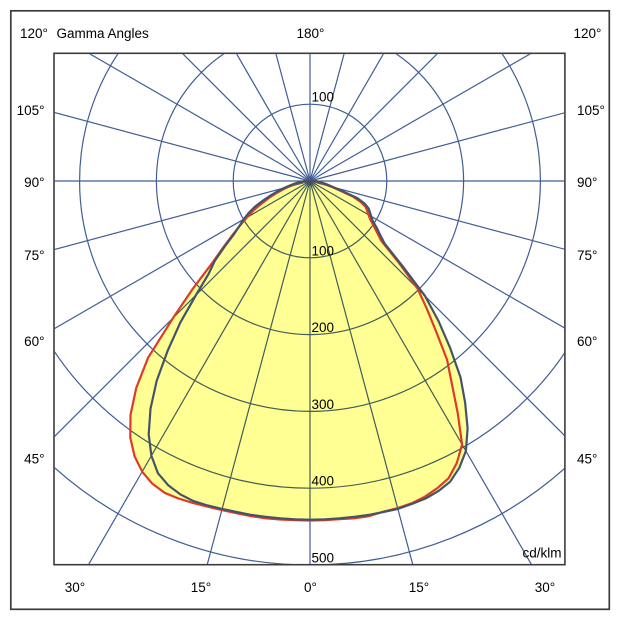  What do you see at coordinates (311, 33) in the screenshot?
I see `svg-text: 180°` at bounding box center [311, 33].